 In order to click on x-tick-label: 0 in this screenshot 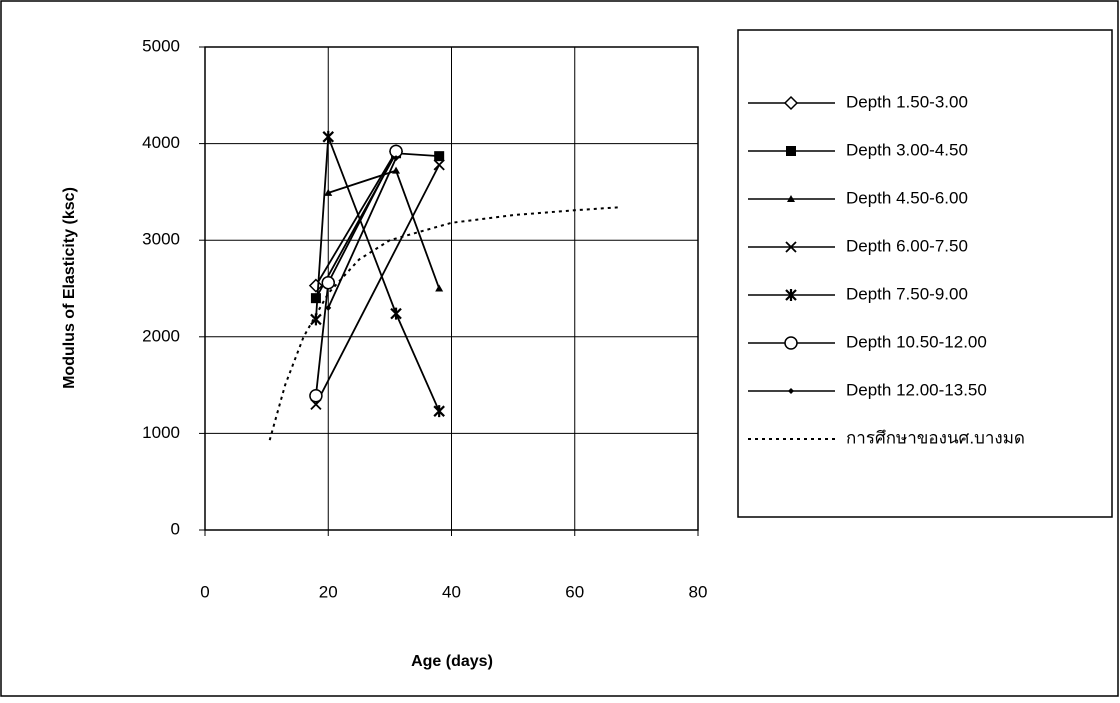, I will do `click(204, 591)`.